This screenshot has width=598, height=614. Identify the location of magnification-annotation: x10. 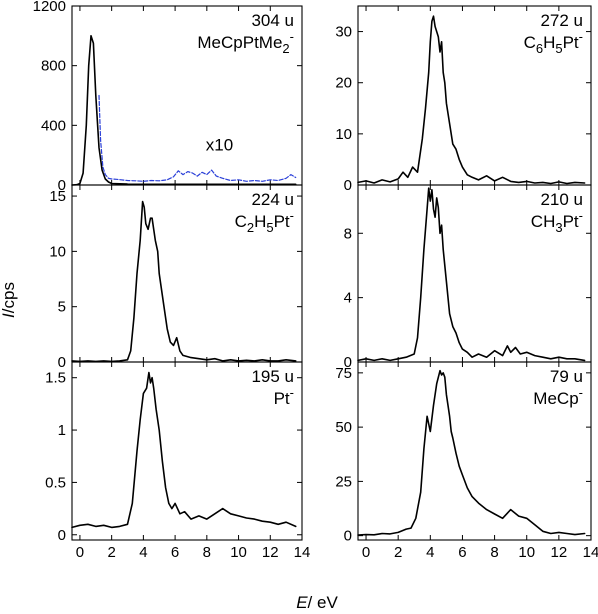
(219, 145).